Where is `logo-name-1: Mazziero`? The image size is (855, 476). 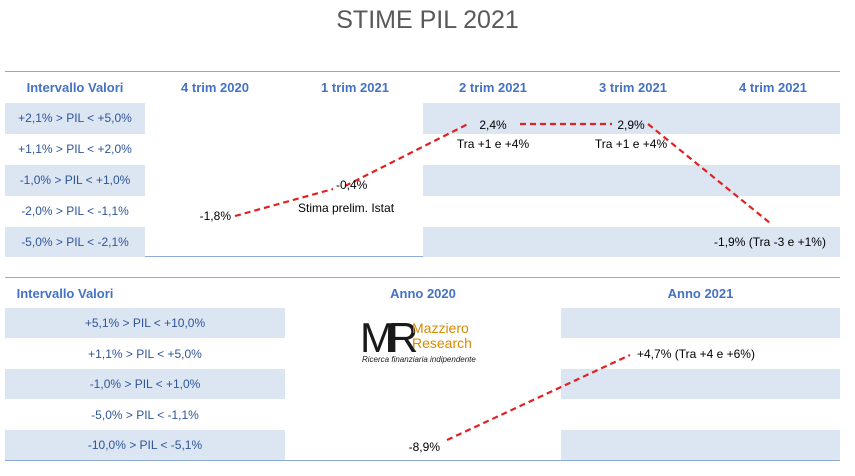 logo-name-1: Mazziero is located at coordinates (440, 328).